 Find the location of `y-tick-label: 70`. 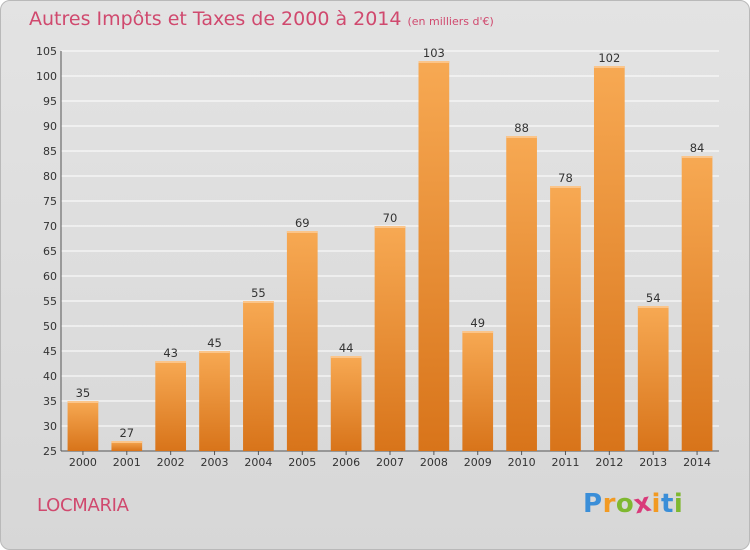

y-tick-label: 70 is located at coordinates (50, 226).